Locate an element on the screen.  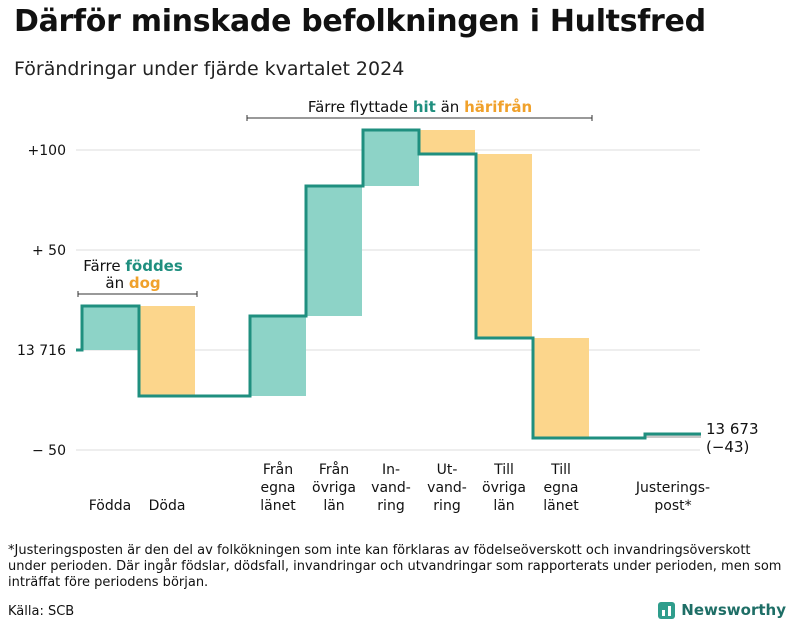
end-change-label: (−43) is located at coordinates (727, 447).